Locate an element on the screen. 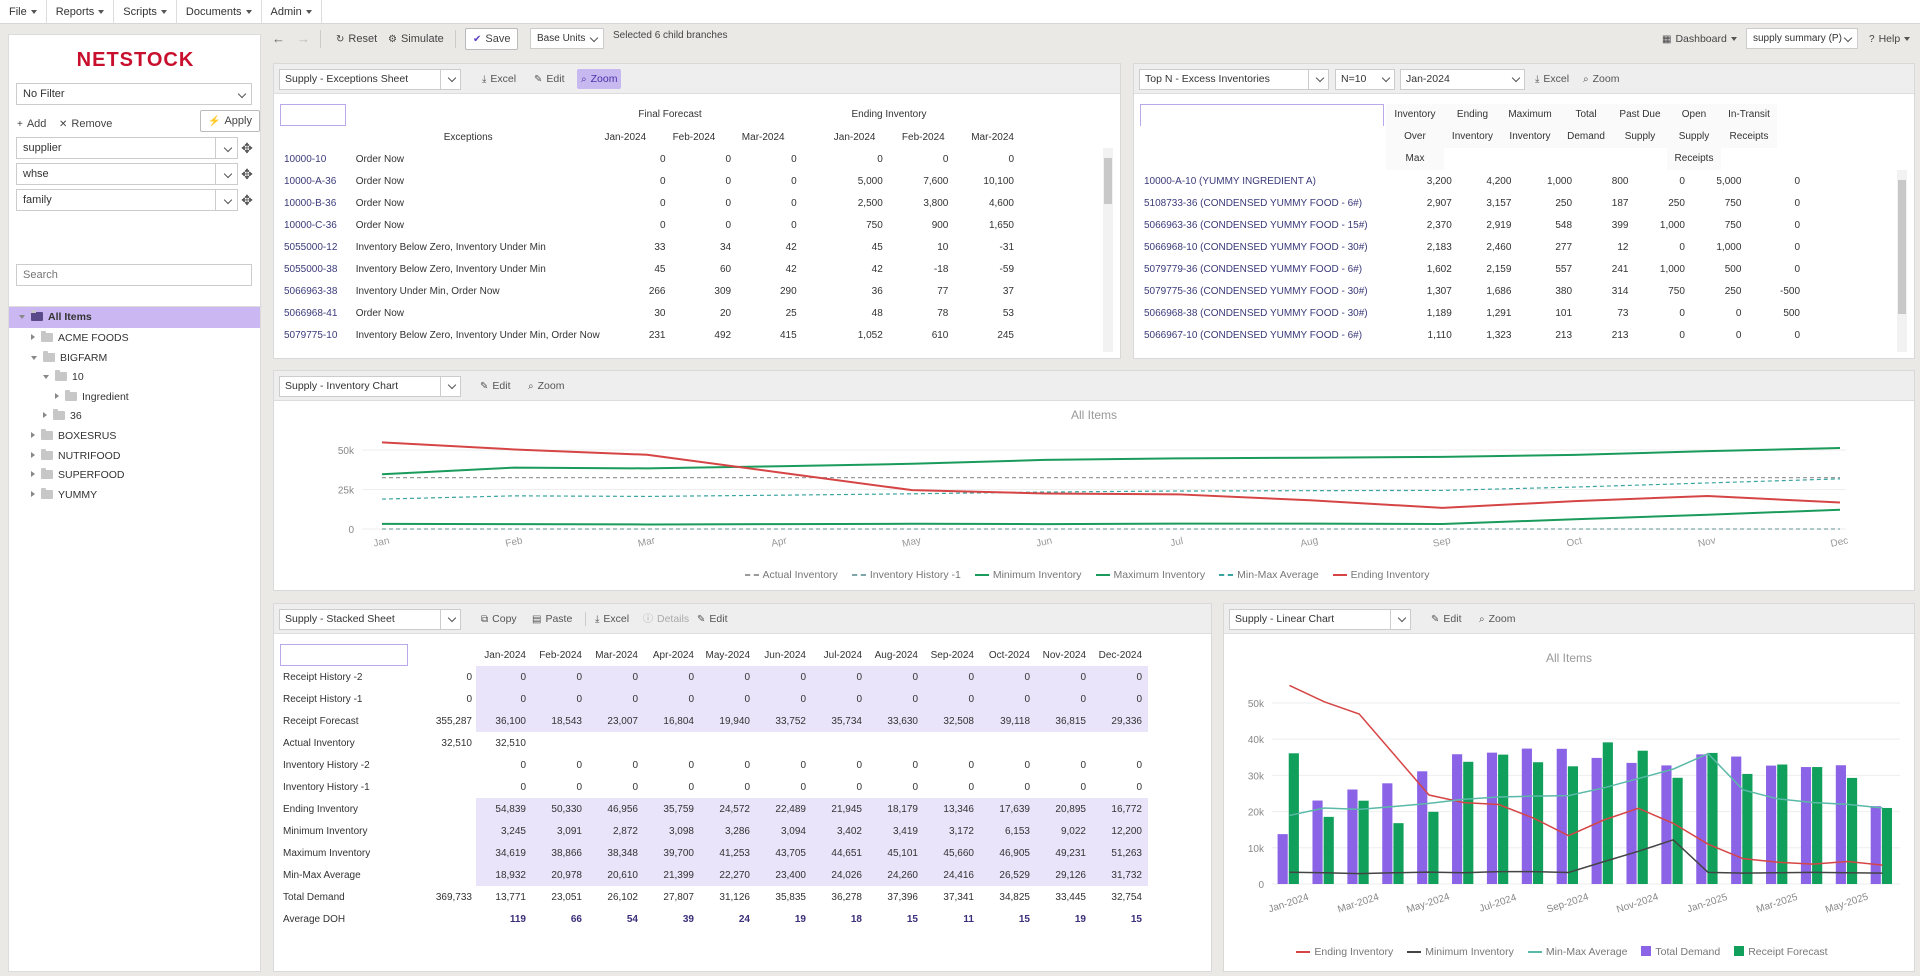 Image resolution: width=1920 pixels, height=976 pixels. menu-reports: Reports is located at coordinates (81, 12).